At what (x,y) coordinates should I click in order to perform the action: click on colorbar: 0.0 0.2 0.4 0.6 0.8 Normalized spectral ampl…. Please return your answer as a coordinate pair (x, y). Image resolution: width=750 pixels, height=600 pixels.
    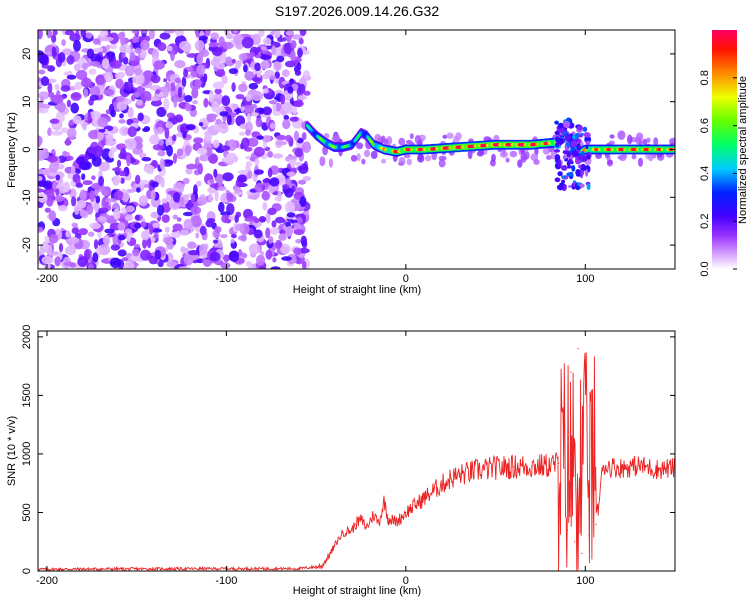
    Looking at the image, I should click on (724, 153).